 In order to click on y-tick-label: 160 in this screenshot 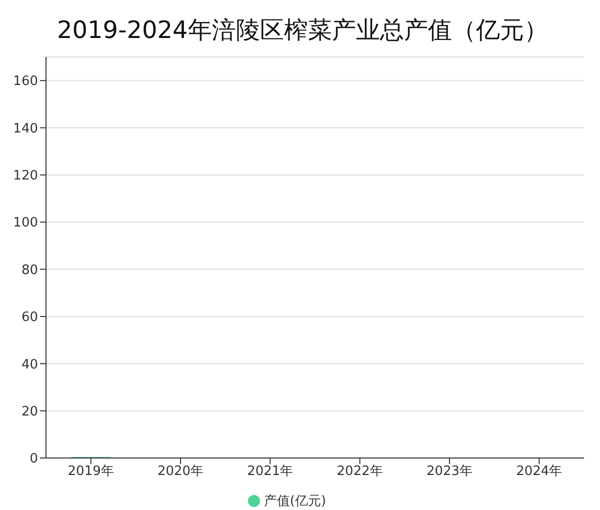, I will do `click(25, 82)`.